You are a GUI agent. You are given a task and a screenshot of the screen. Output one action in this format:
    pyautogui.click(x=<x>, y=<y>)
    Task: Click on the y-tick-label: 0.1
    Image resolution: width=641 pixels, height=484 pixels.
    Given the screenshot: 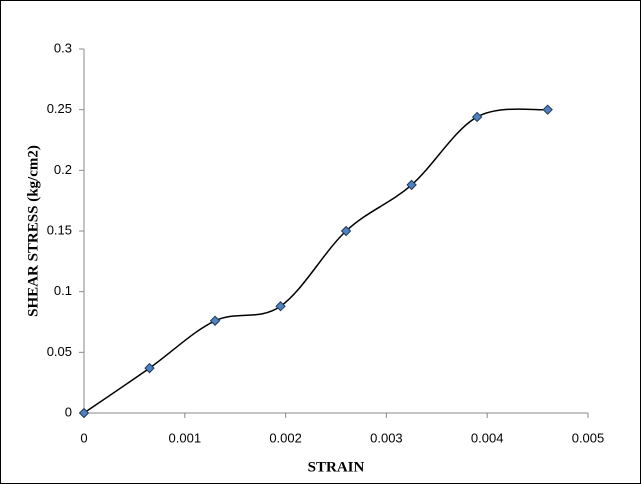 What is the action you would take?
    pyautogui.click(x=63, y=290)
    